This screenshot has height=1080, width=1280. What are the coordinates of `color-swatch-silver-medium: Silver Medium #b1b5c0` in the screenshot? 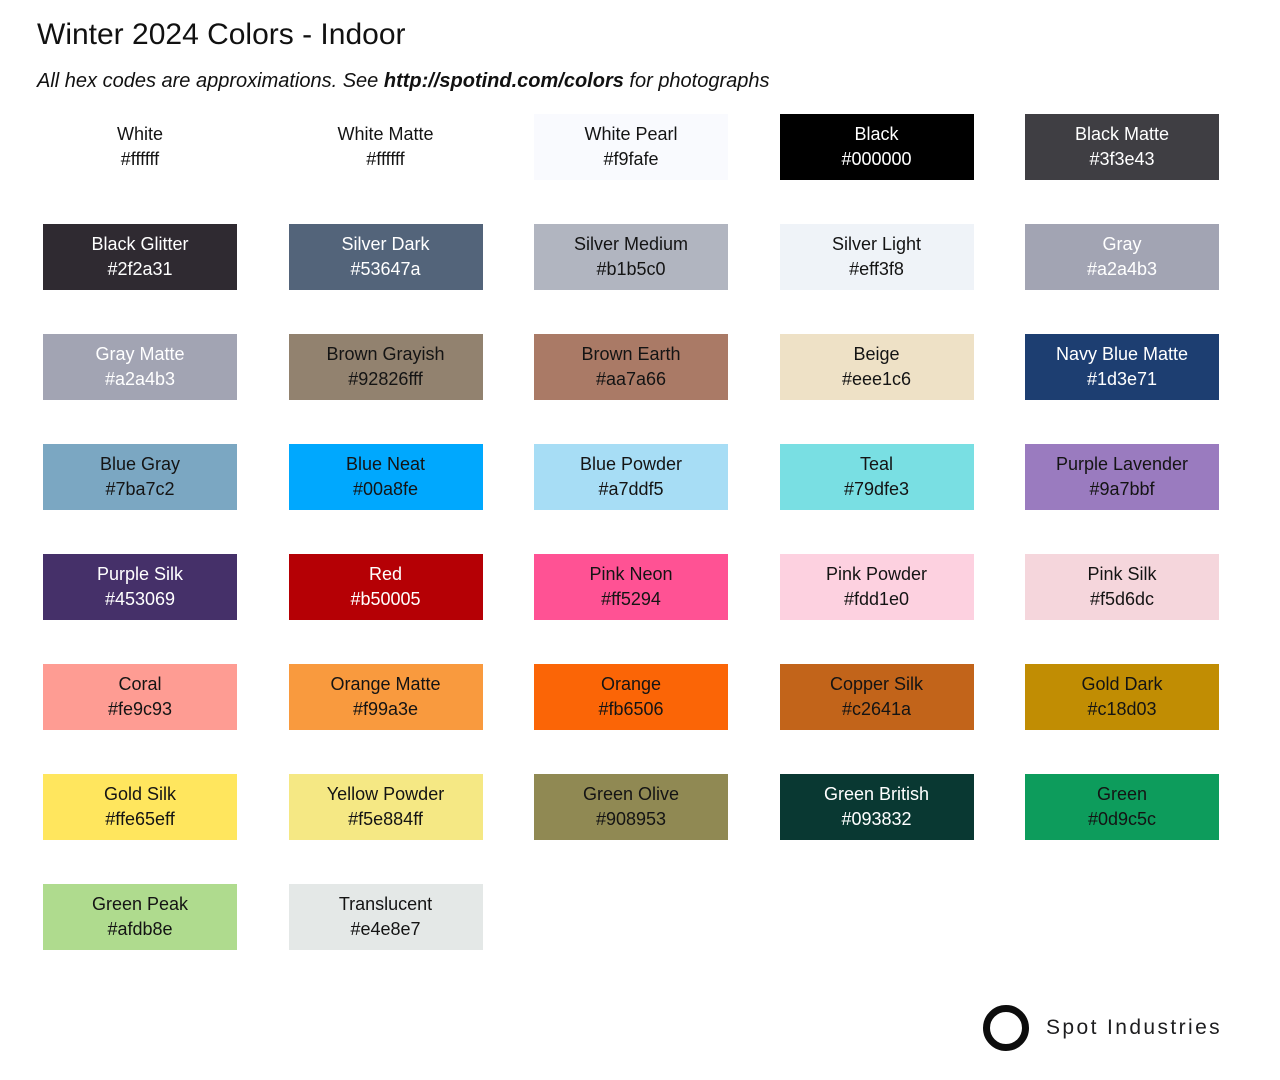 It's located at (631, 257).